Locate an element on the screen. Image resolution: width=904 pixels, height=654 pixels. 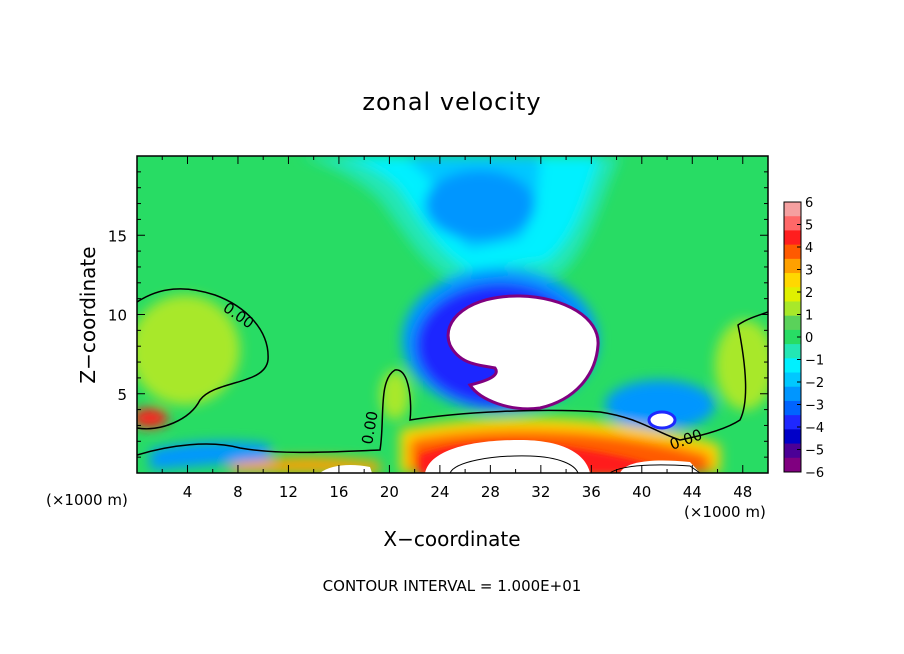
x-tick-label: 4 is located at coordinates (188, 492).